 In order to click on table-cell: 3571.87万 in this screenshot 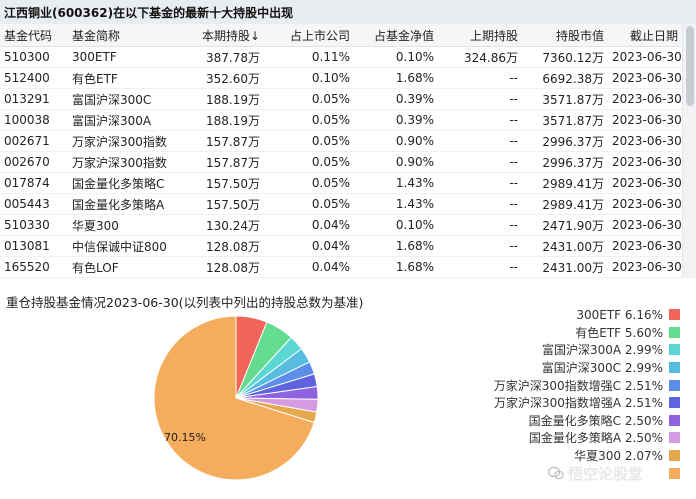, I will do `click(565, 99)`.